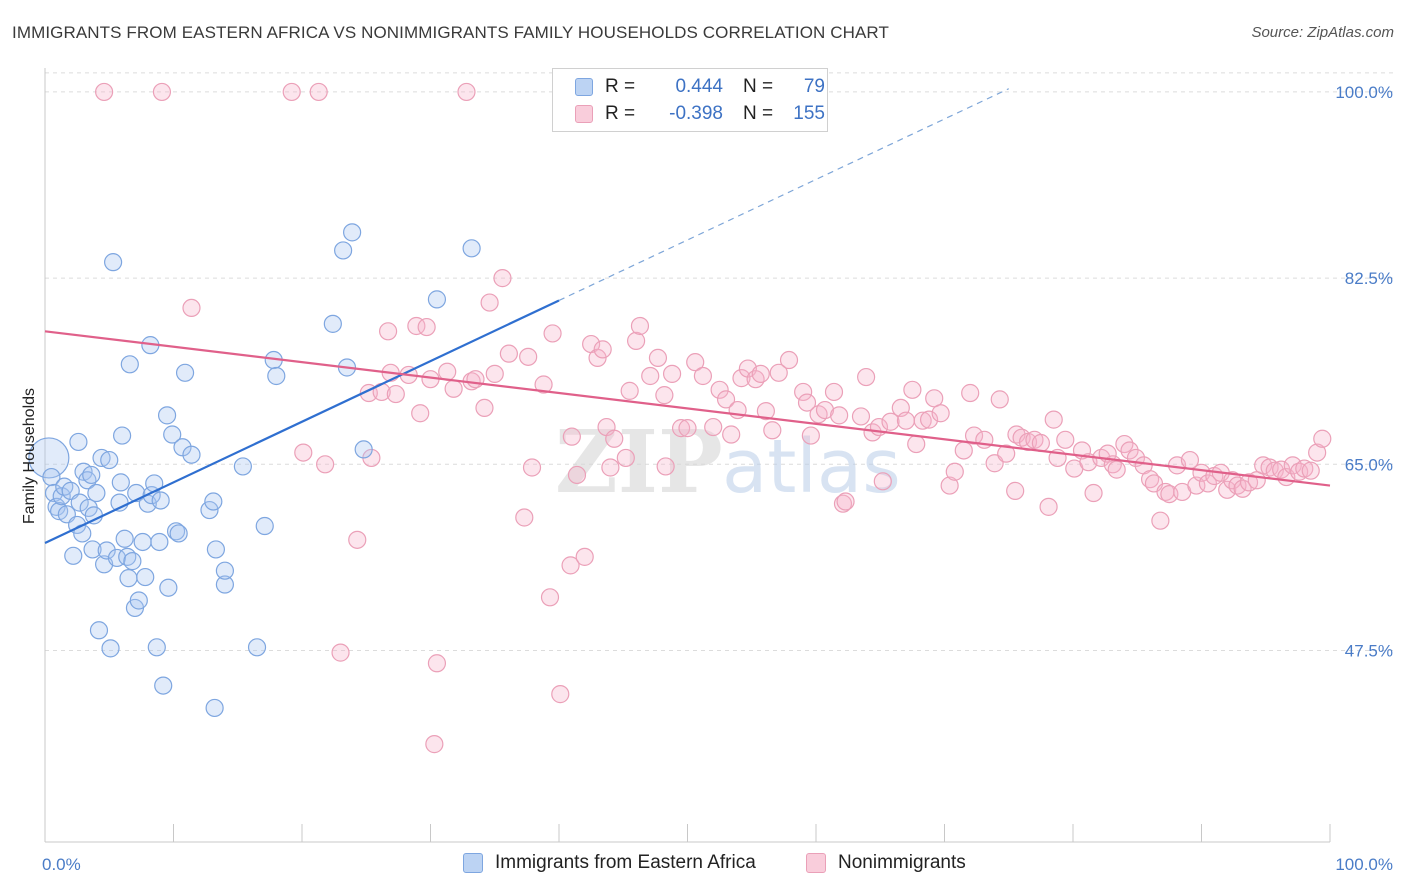 This screenshot has width=1406, height=892. What do you see at coordinates (1364, 864) in the screenshot?
I see `x-tick-label: 100.0%` at bounding box center [1364, 864].